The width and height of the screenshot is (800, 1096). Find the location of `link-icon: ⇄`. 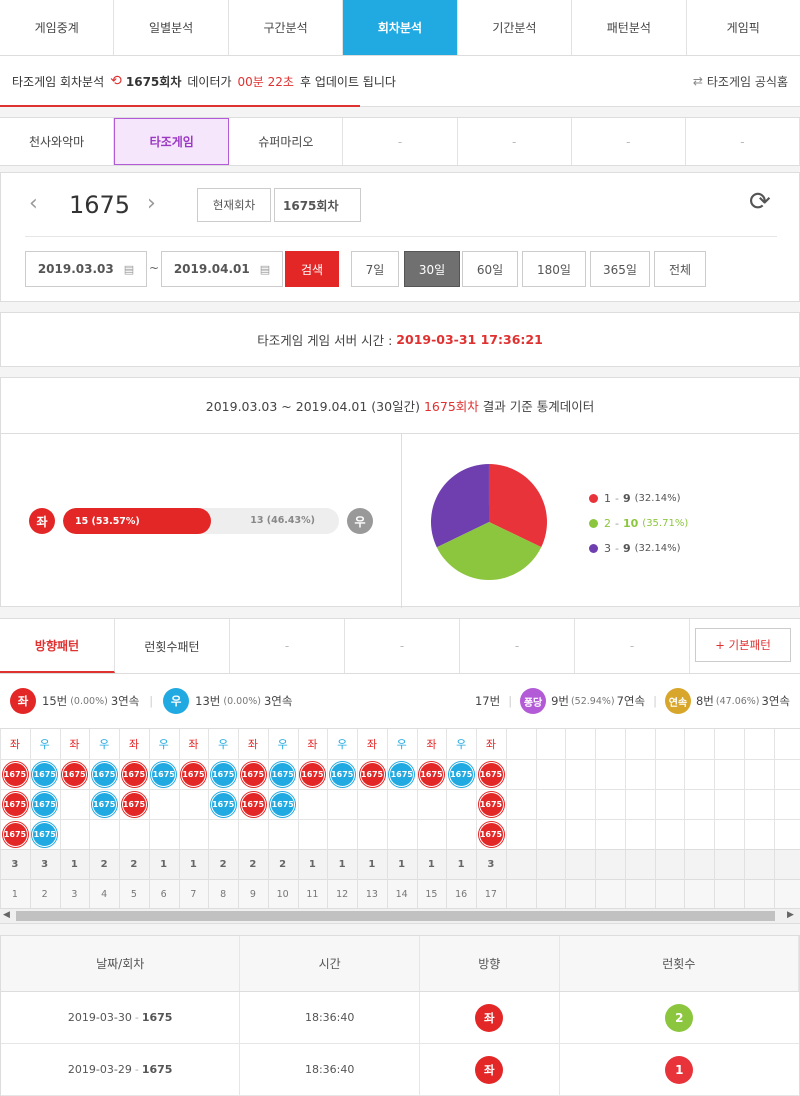

link-icon: ⇄ is located at coordinates (697, 81).